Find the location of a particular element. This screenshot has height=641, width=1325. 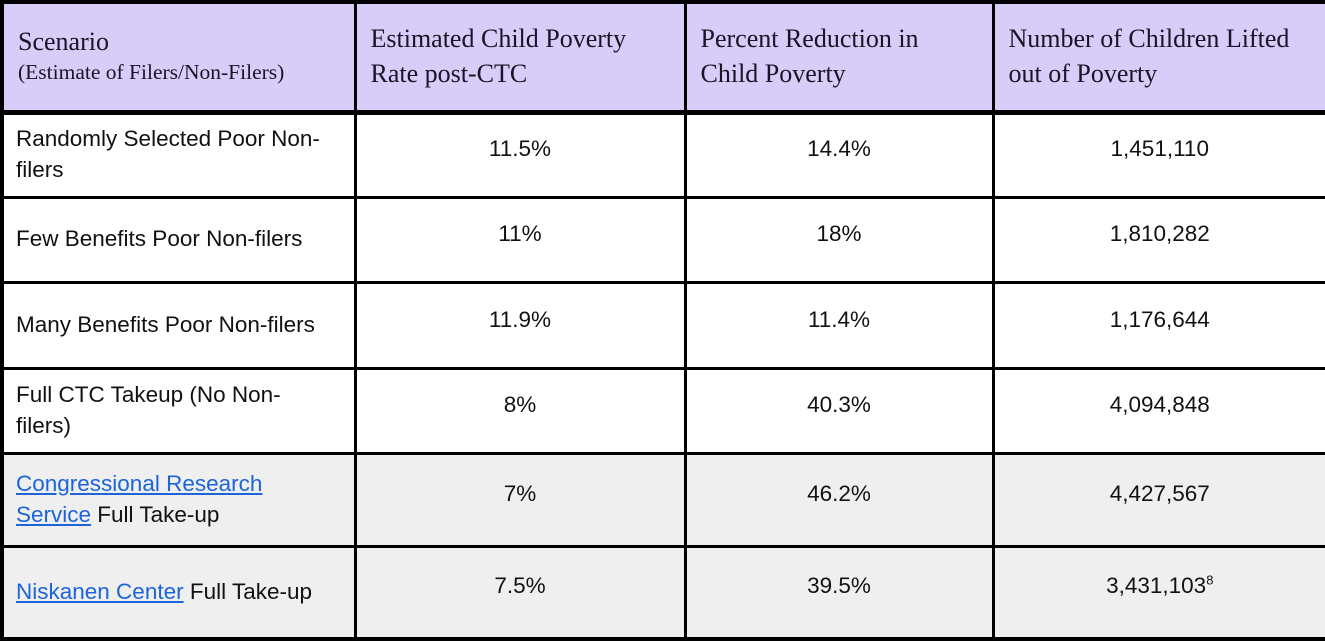

scenario-cell: Niskanen Center Full Take-up is located at coordinates (178, 592).